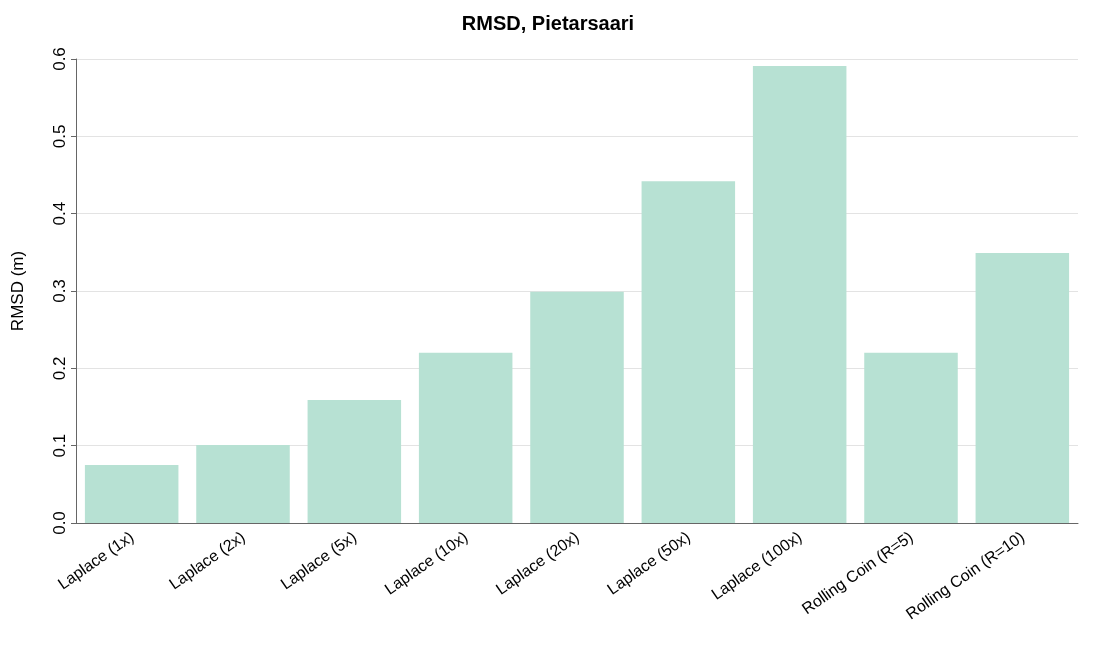  I want to click on y-tick-label: 0.1, so click(59, 445).